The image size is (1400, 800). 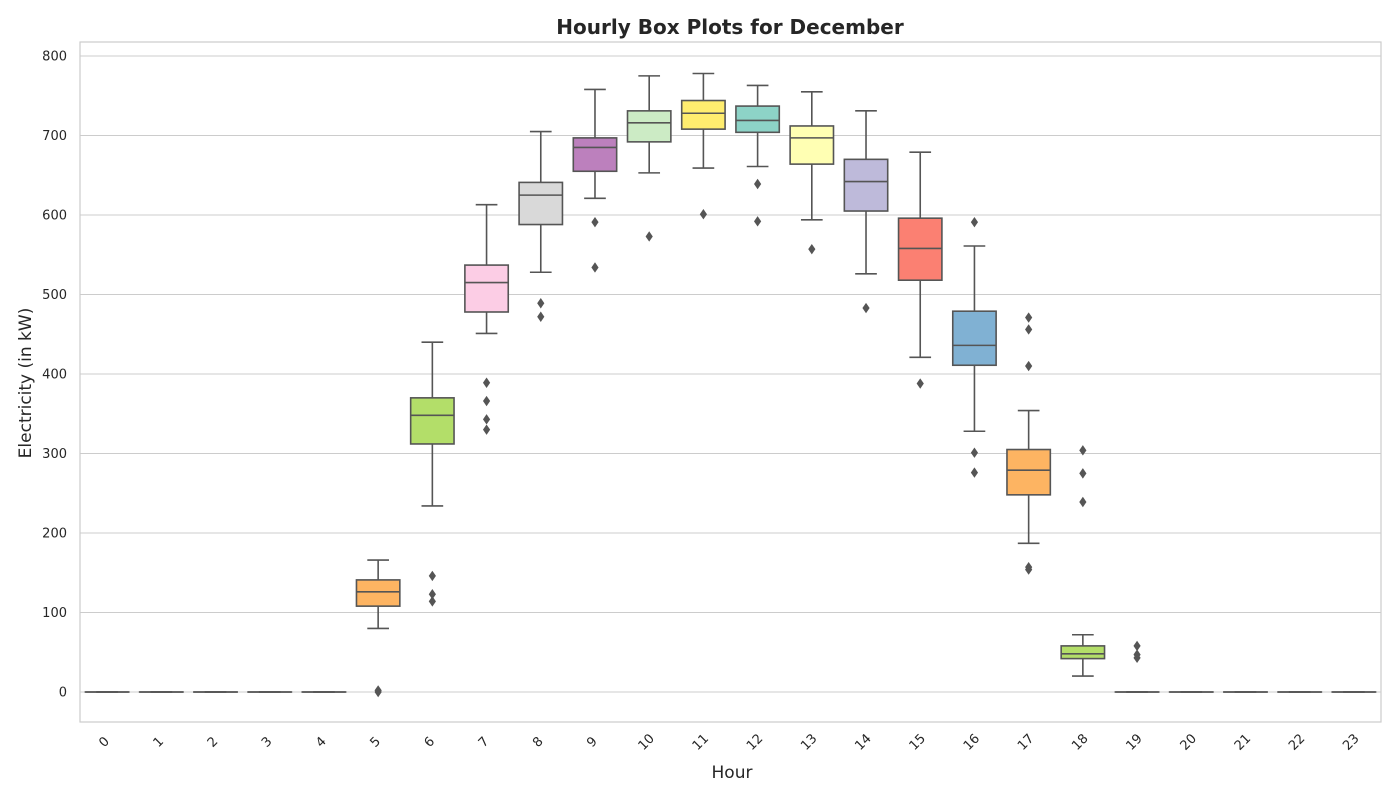 What do you see at coordinates (54, 534) in the screenshot?
I see `y-tick-label: 200` at bounding box center [54, 534].